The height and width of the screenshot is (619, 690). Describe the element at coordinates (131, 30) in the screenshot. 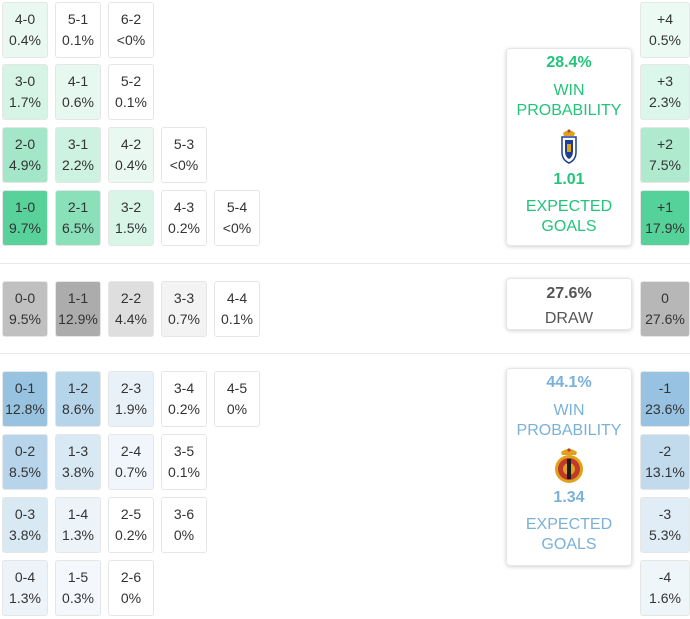

I see `score-cell: 6-2 <0%` at that location.